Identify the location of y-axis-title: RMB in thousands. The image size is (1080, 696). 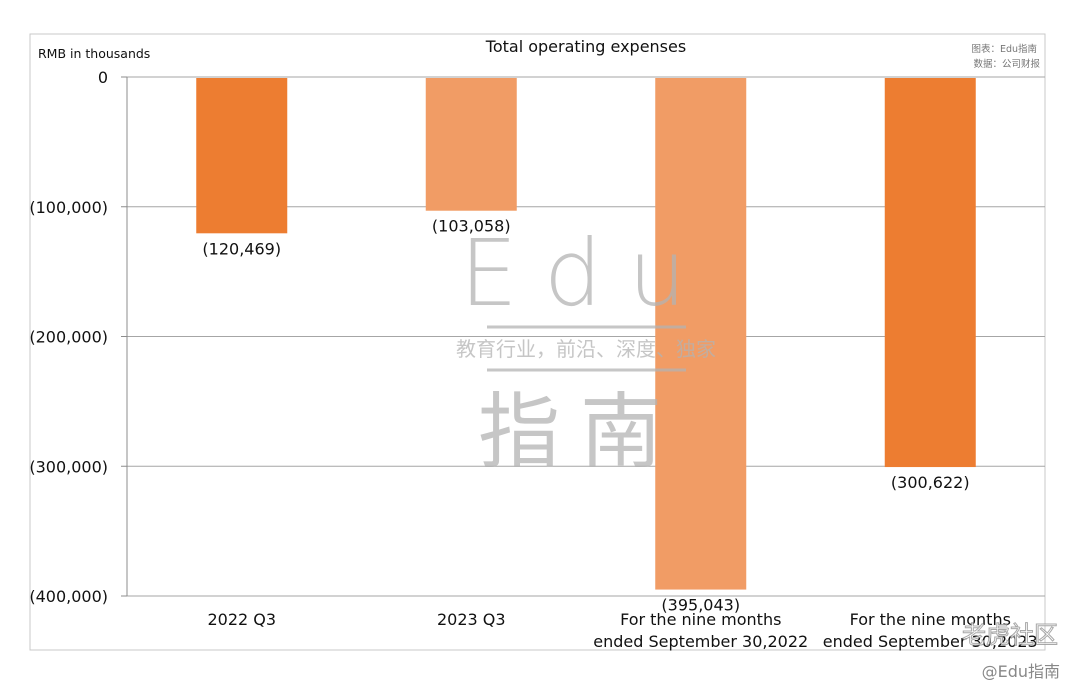
(94, 53).